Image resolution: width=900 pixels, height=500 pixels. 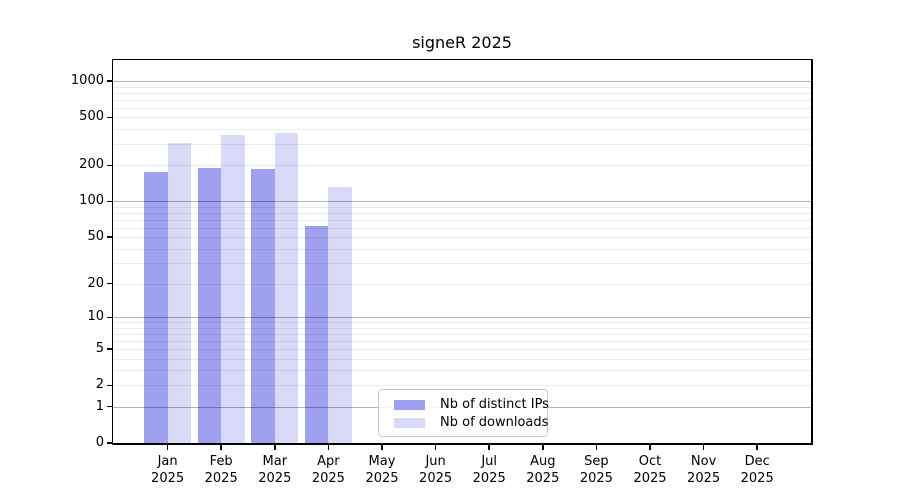 What do you see at coordinates (462, 444) in the screenshot?
I see `axis-spine-bottom` at bounding box center [462, 444].